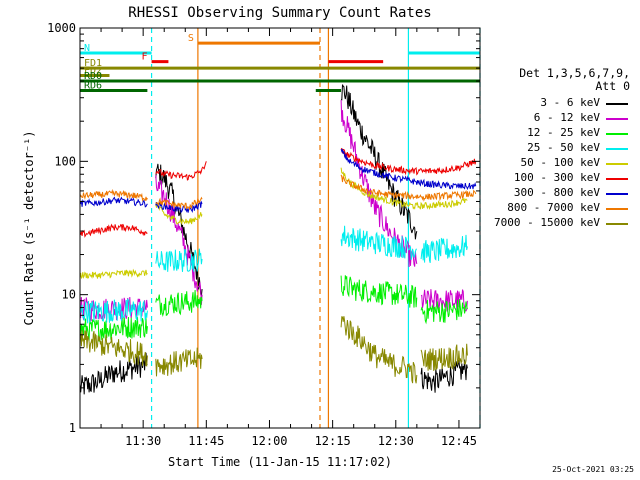 This screenshot has width=640, height=480. I want to click on legend-entry: 25 - 50 keV, so click(550, 148).